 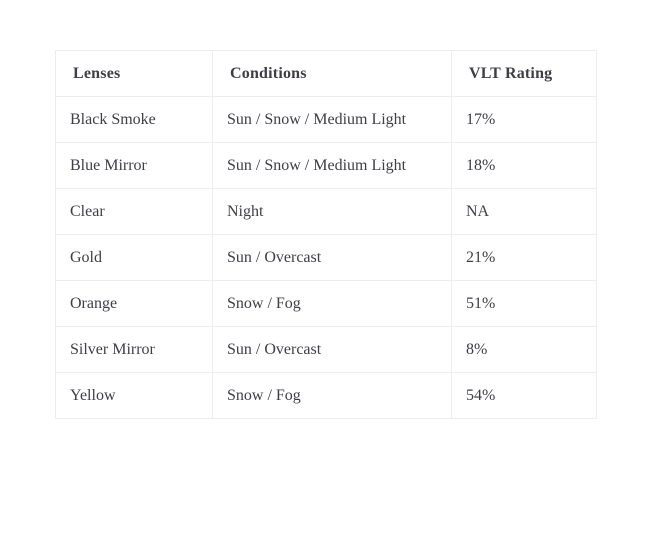 I want to click on table-row: Yellow Snow / Fog 54%, so click(x=326, y=395).